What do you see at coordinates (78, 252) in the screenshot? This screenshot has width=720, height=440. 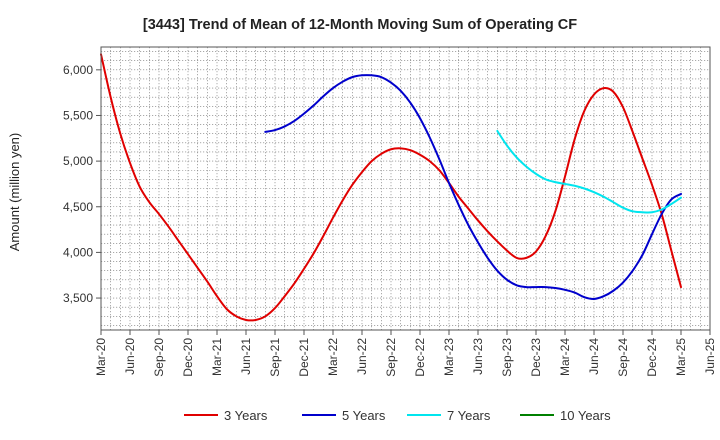 I see `y-tick-label: 4,000` at bounding box center [78, 252].